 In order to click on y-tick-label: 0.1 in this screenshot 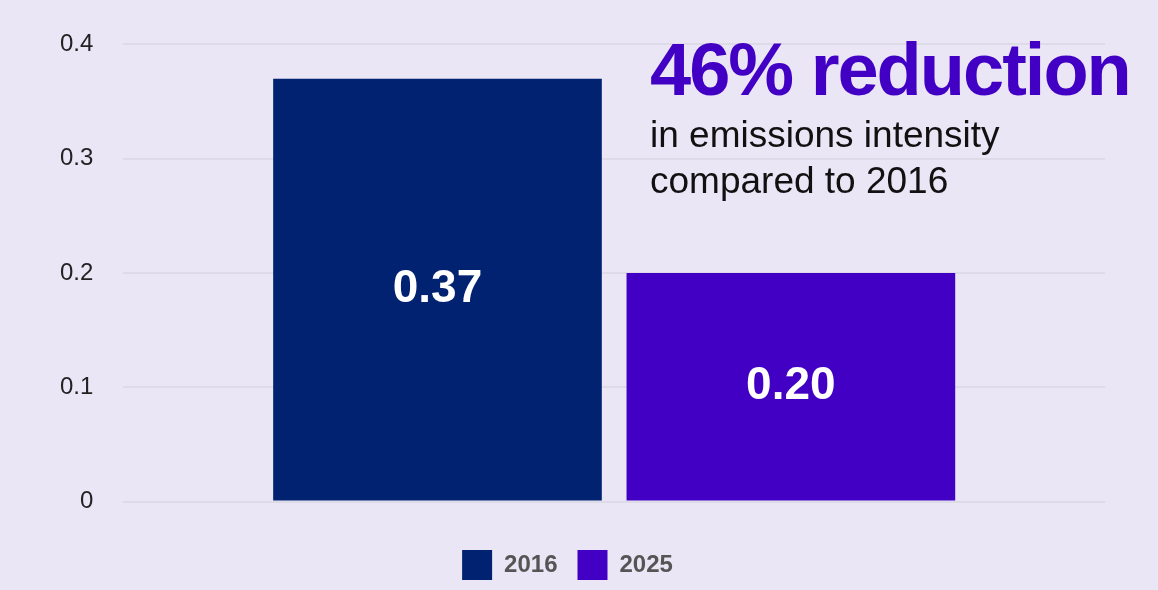, I will do `click(76, 385)`.